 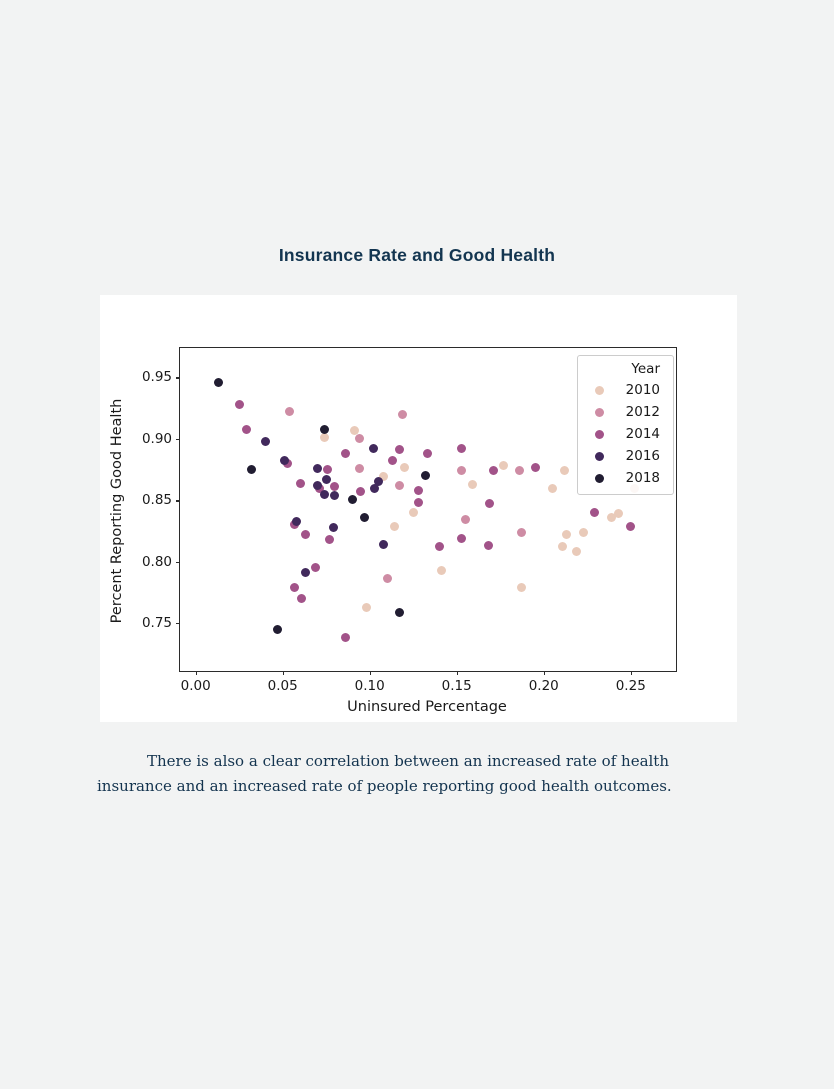 I want to click on x-tick-label: 0.10, so click(x=369, y=686).